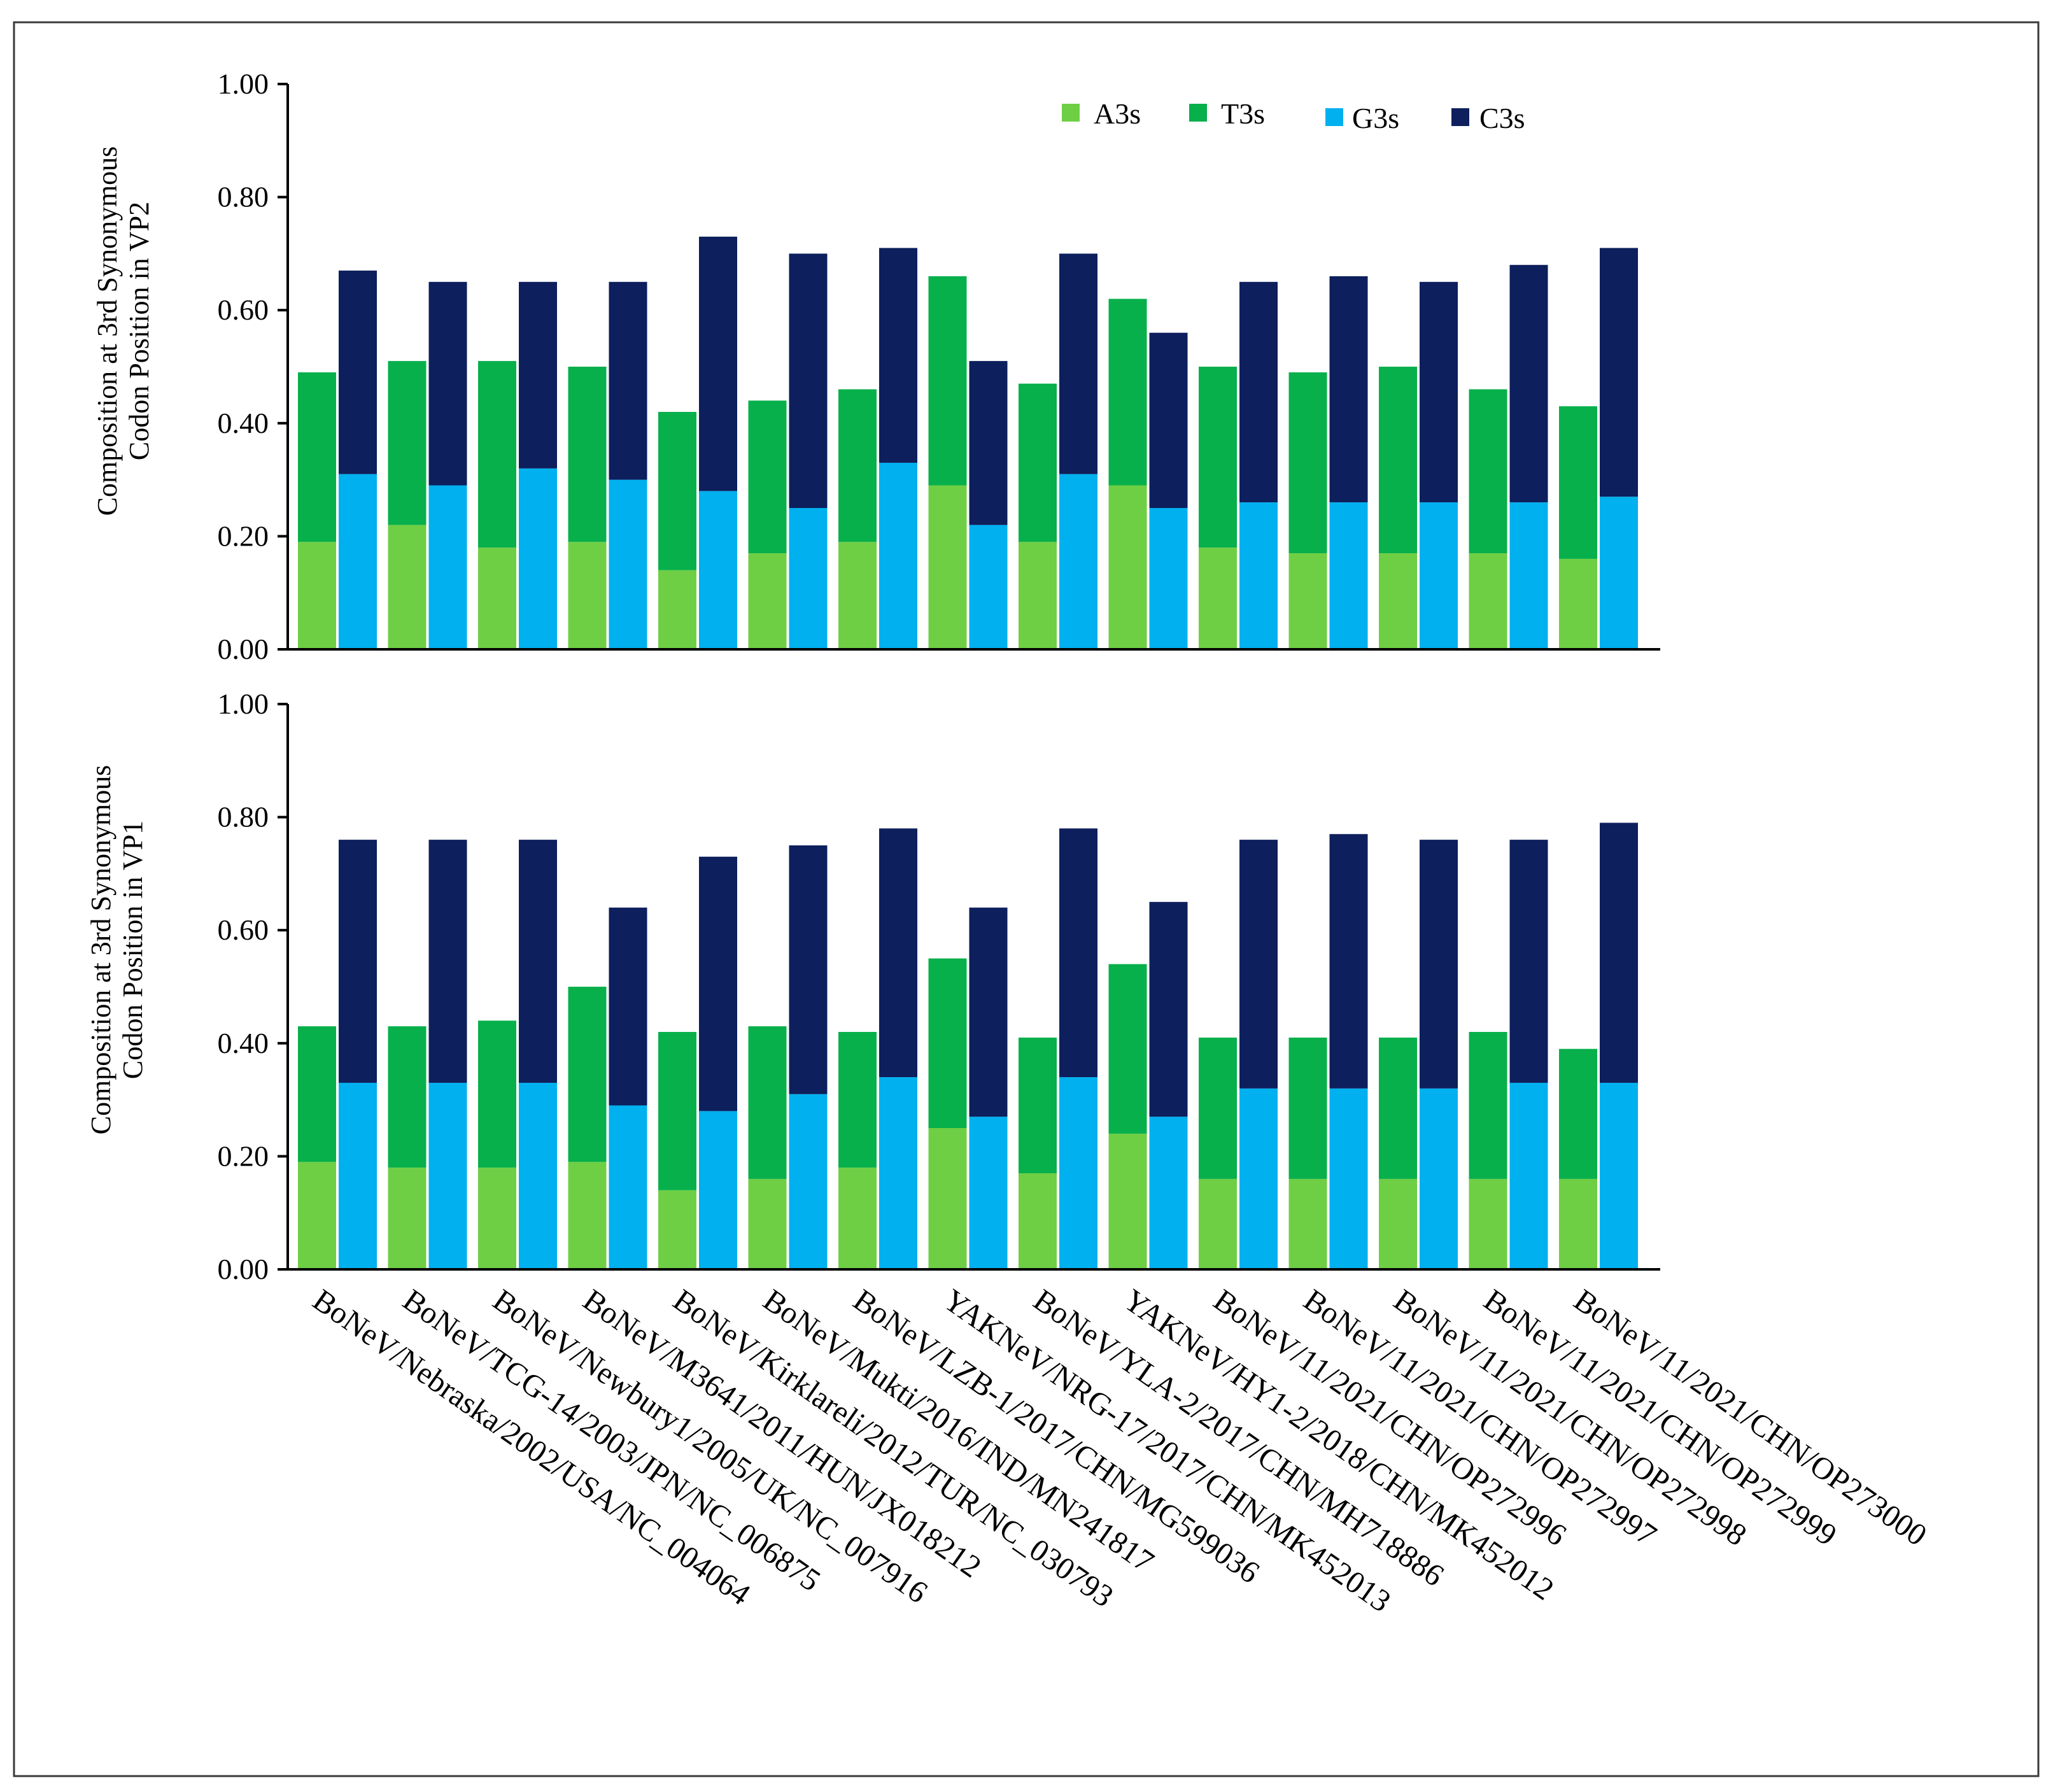 This screenshot has height=1792, width=2053. I want to click on vp1-y-tick-label: 0.40, so click(243, 1043).